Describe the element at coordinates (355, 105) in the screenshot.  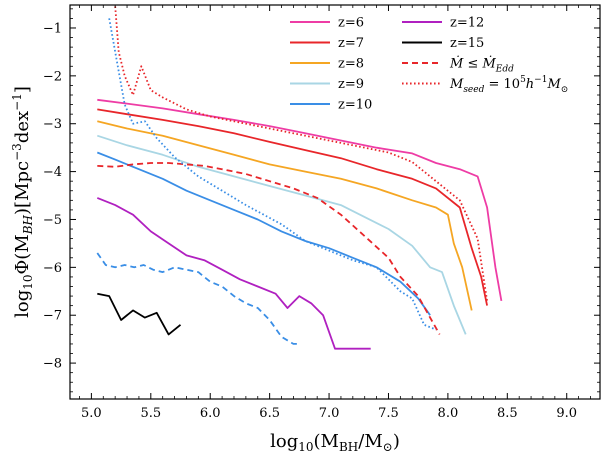
I see `legend-label: z=10` at that location.